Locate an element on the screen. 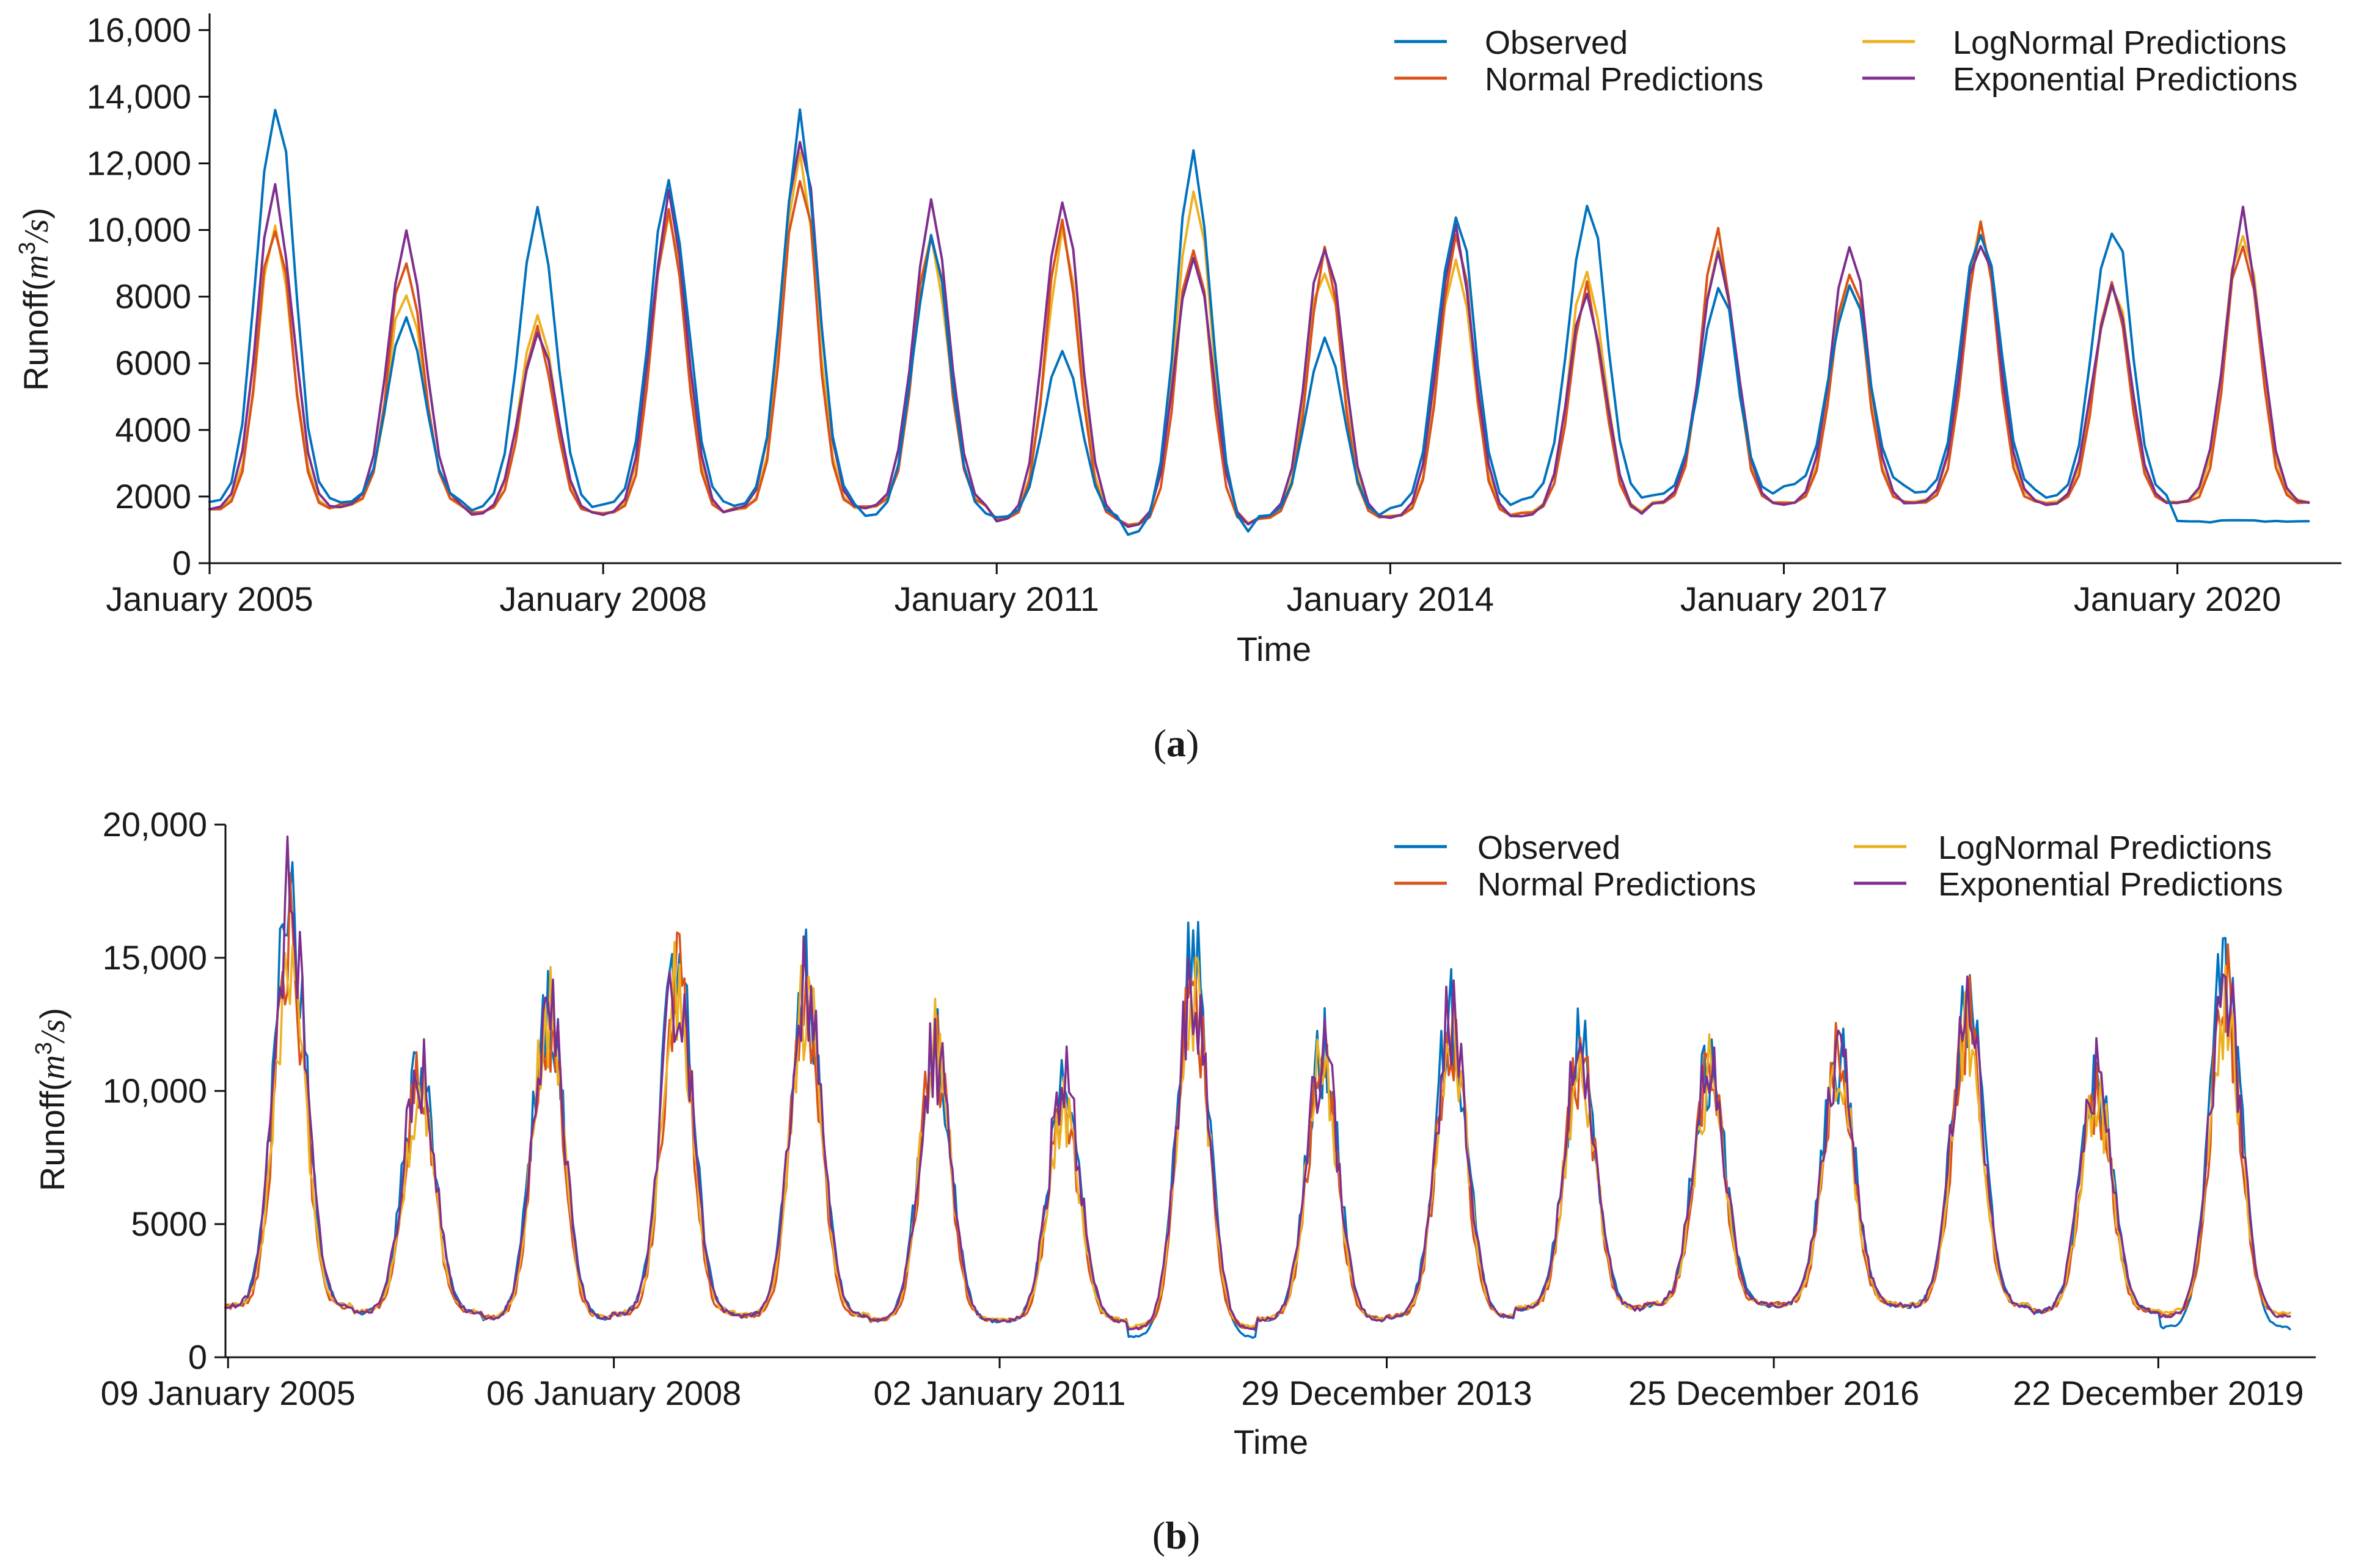  panel-b-x-tick-label: 09 January 2005 is located at coordinates (228, 1393).